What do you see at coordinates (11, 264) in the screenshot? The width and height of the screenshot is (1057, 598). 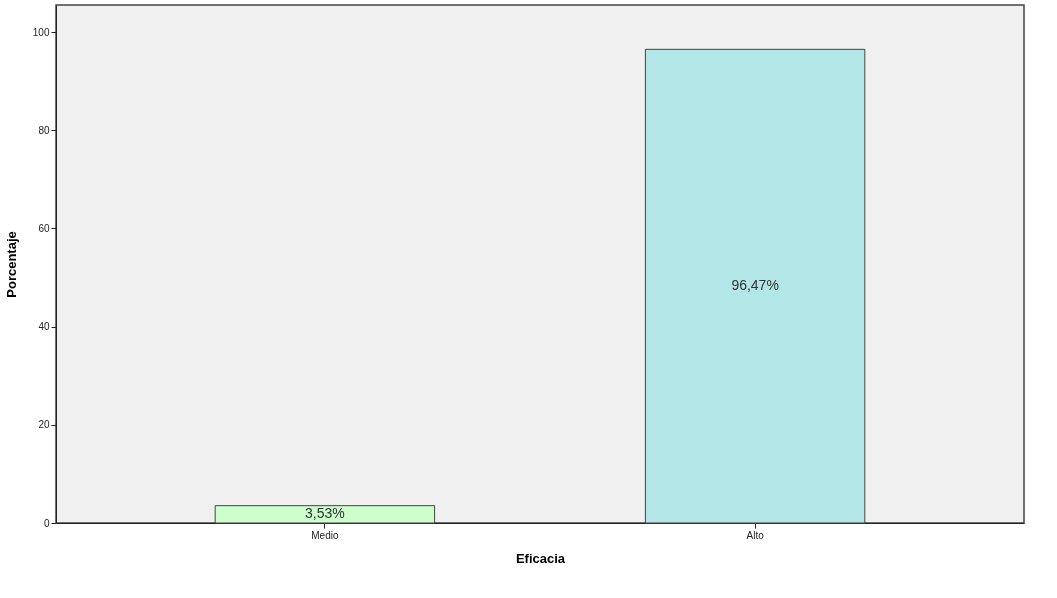 I see `y-axis-title: Porcentaje` at bounding box center [11, 264].